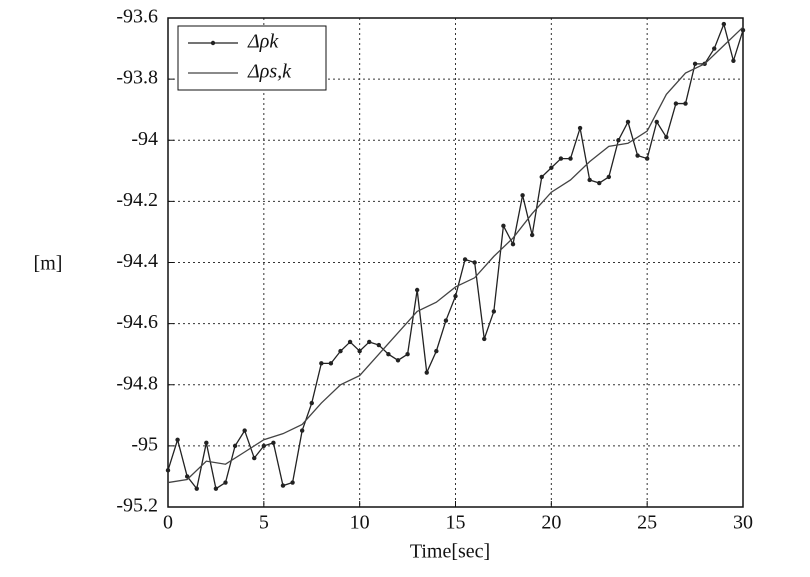 The height and width of the screenshot is (577, 810). I want to click on y-tick-label: -93.8, so click(137, 78).